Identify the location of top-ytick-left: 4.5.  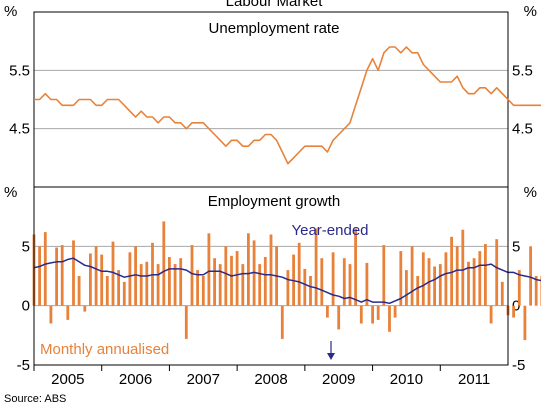
(19, 129).